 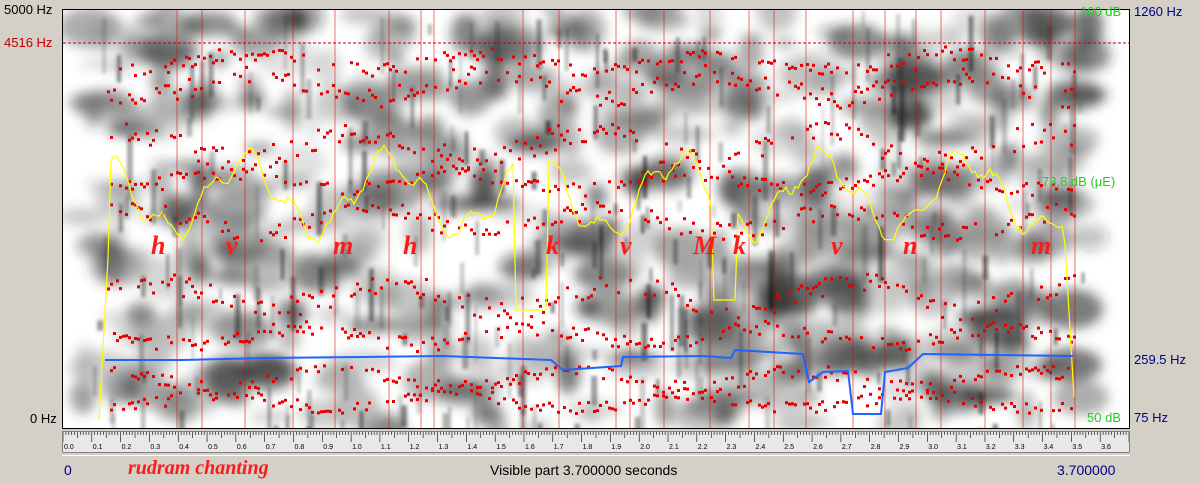 I want to click on freq-marker-label: 4516 Hz, so click(x=28, y=42).